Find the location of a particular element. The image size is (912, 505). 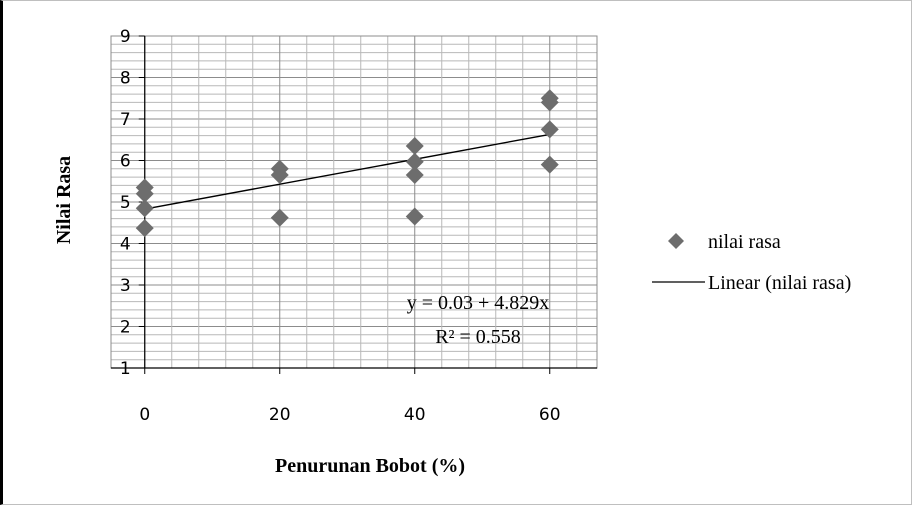

y-tick-labels: 1 2 3 4 5 6 7 8 9 is located at coordinates (132, 203).